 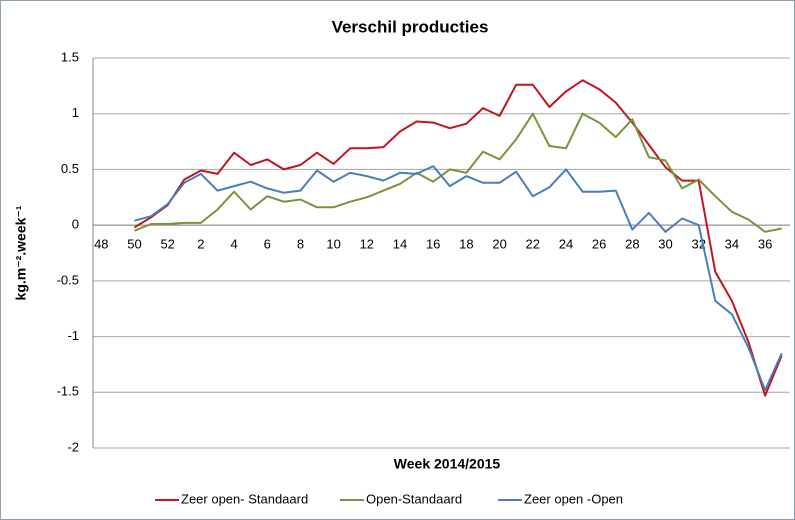 I want to click on x-tick-label: 48, so click(x=101, y=244).